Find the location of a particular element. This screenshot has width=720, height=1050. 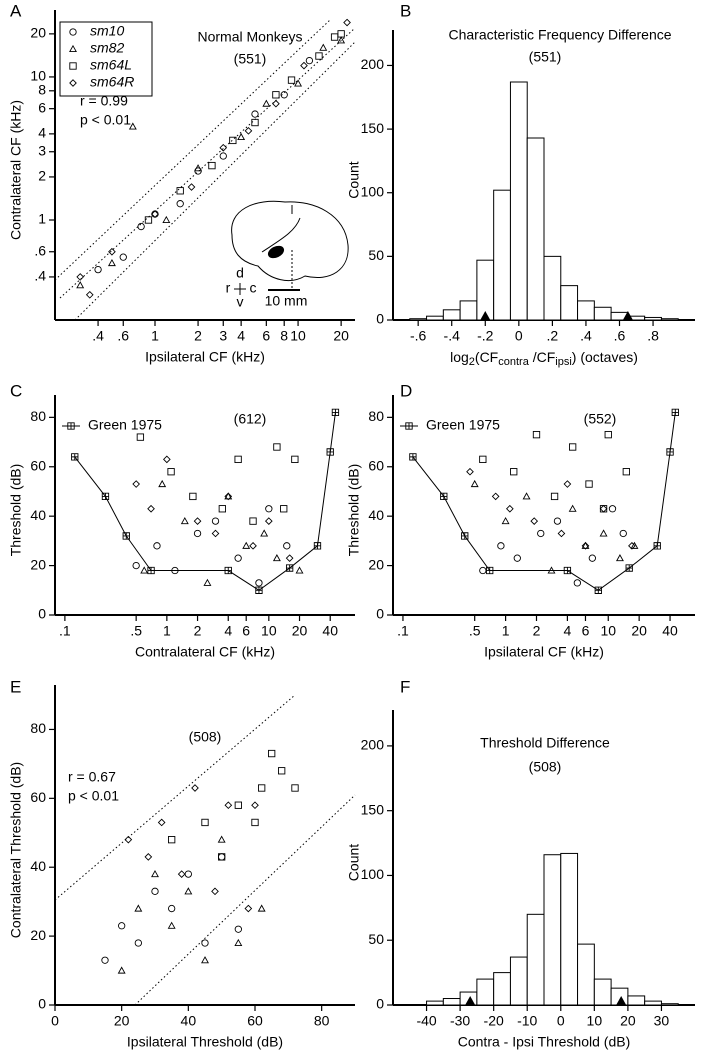

x-tick-label: 10 is located at coordinates (608, 631).